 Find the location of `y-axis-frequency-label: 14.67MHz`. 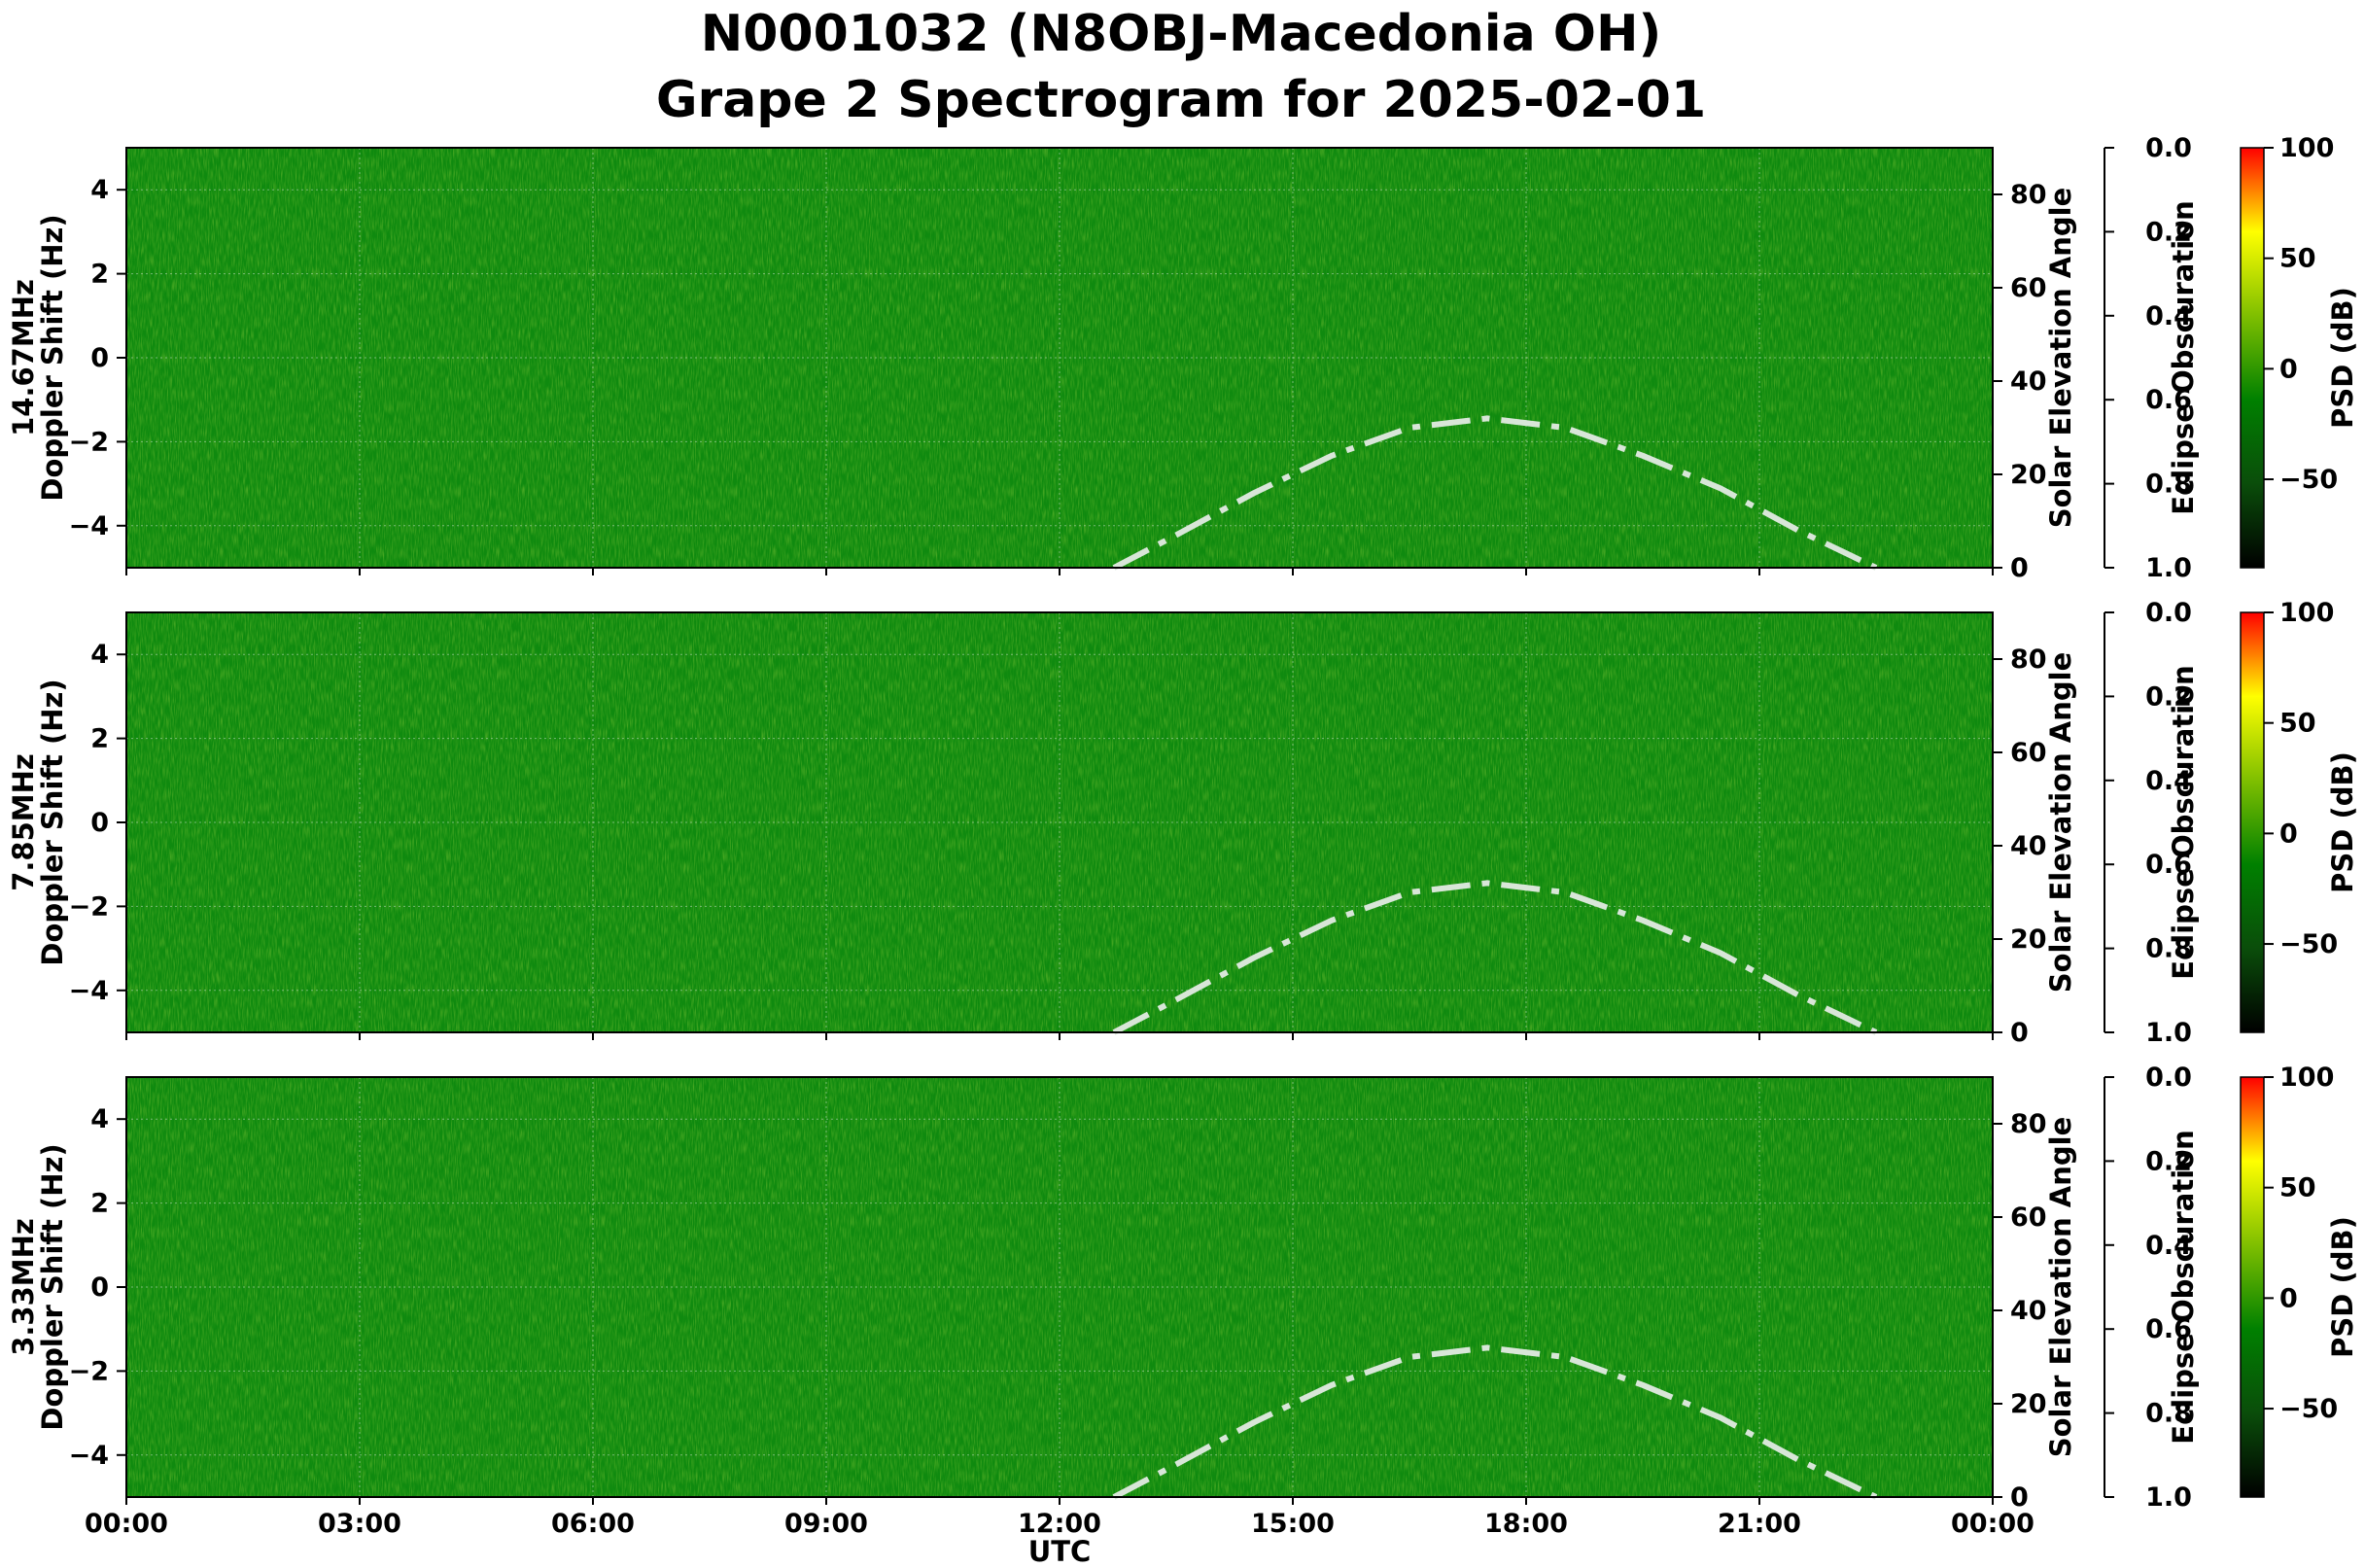

y-axis-frequency-label: 14.67MHz is located at coordinates (23, 357).